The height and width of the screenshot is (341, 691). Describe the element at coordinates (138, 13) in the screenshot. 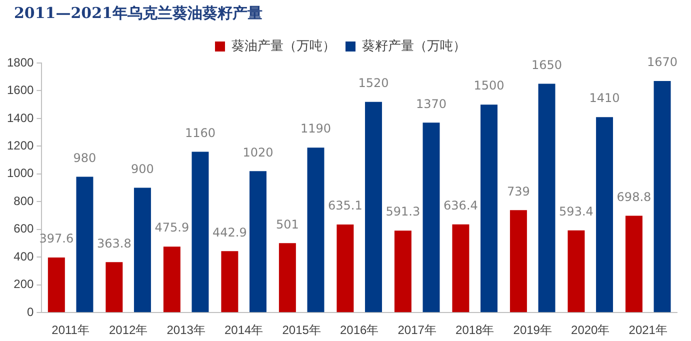

I see `chart-title: 2011—2021年乌克兰葵油葵籽产量` at that location.